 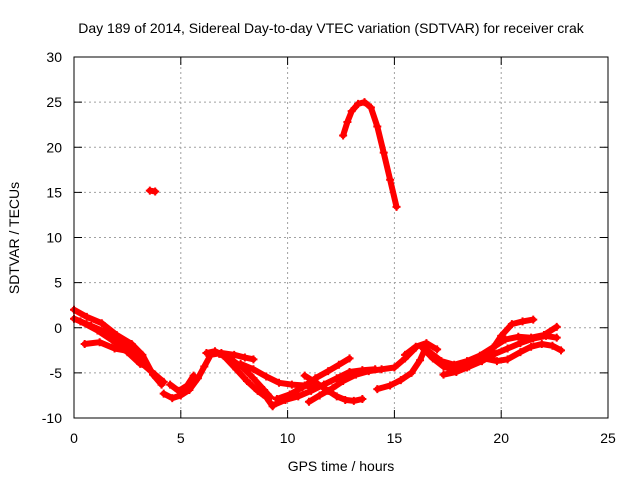 I want to click on y-tick-label: 10, so click(x=54, y=238).